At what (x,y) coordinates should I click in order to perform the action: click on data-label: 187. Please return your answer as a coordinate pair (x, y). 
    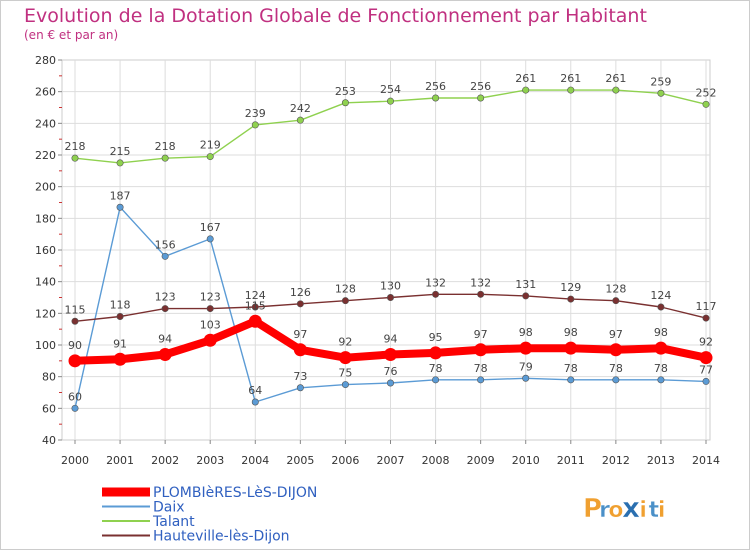
    Looking at the image, I should click on (120, 195).